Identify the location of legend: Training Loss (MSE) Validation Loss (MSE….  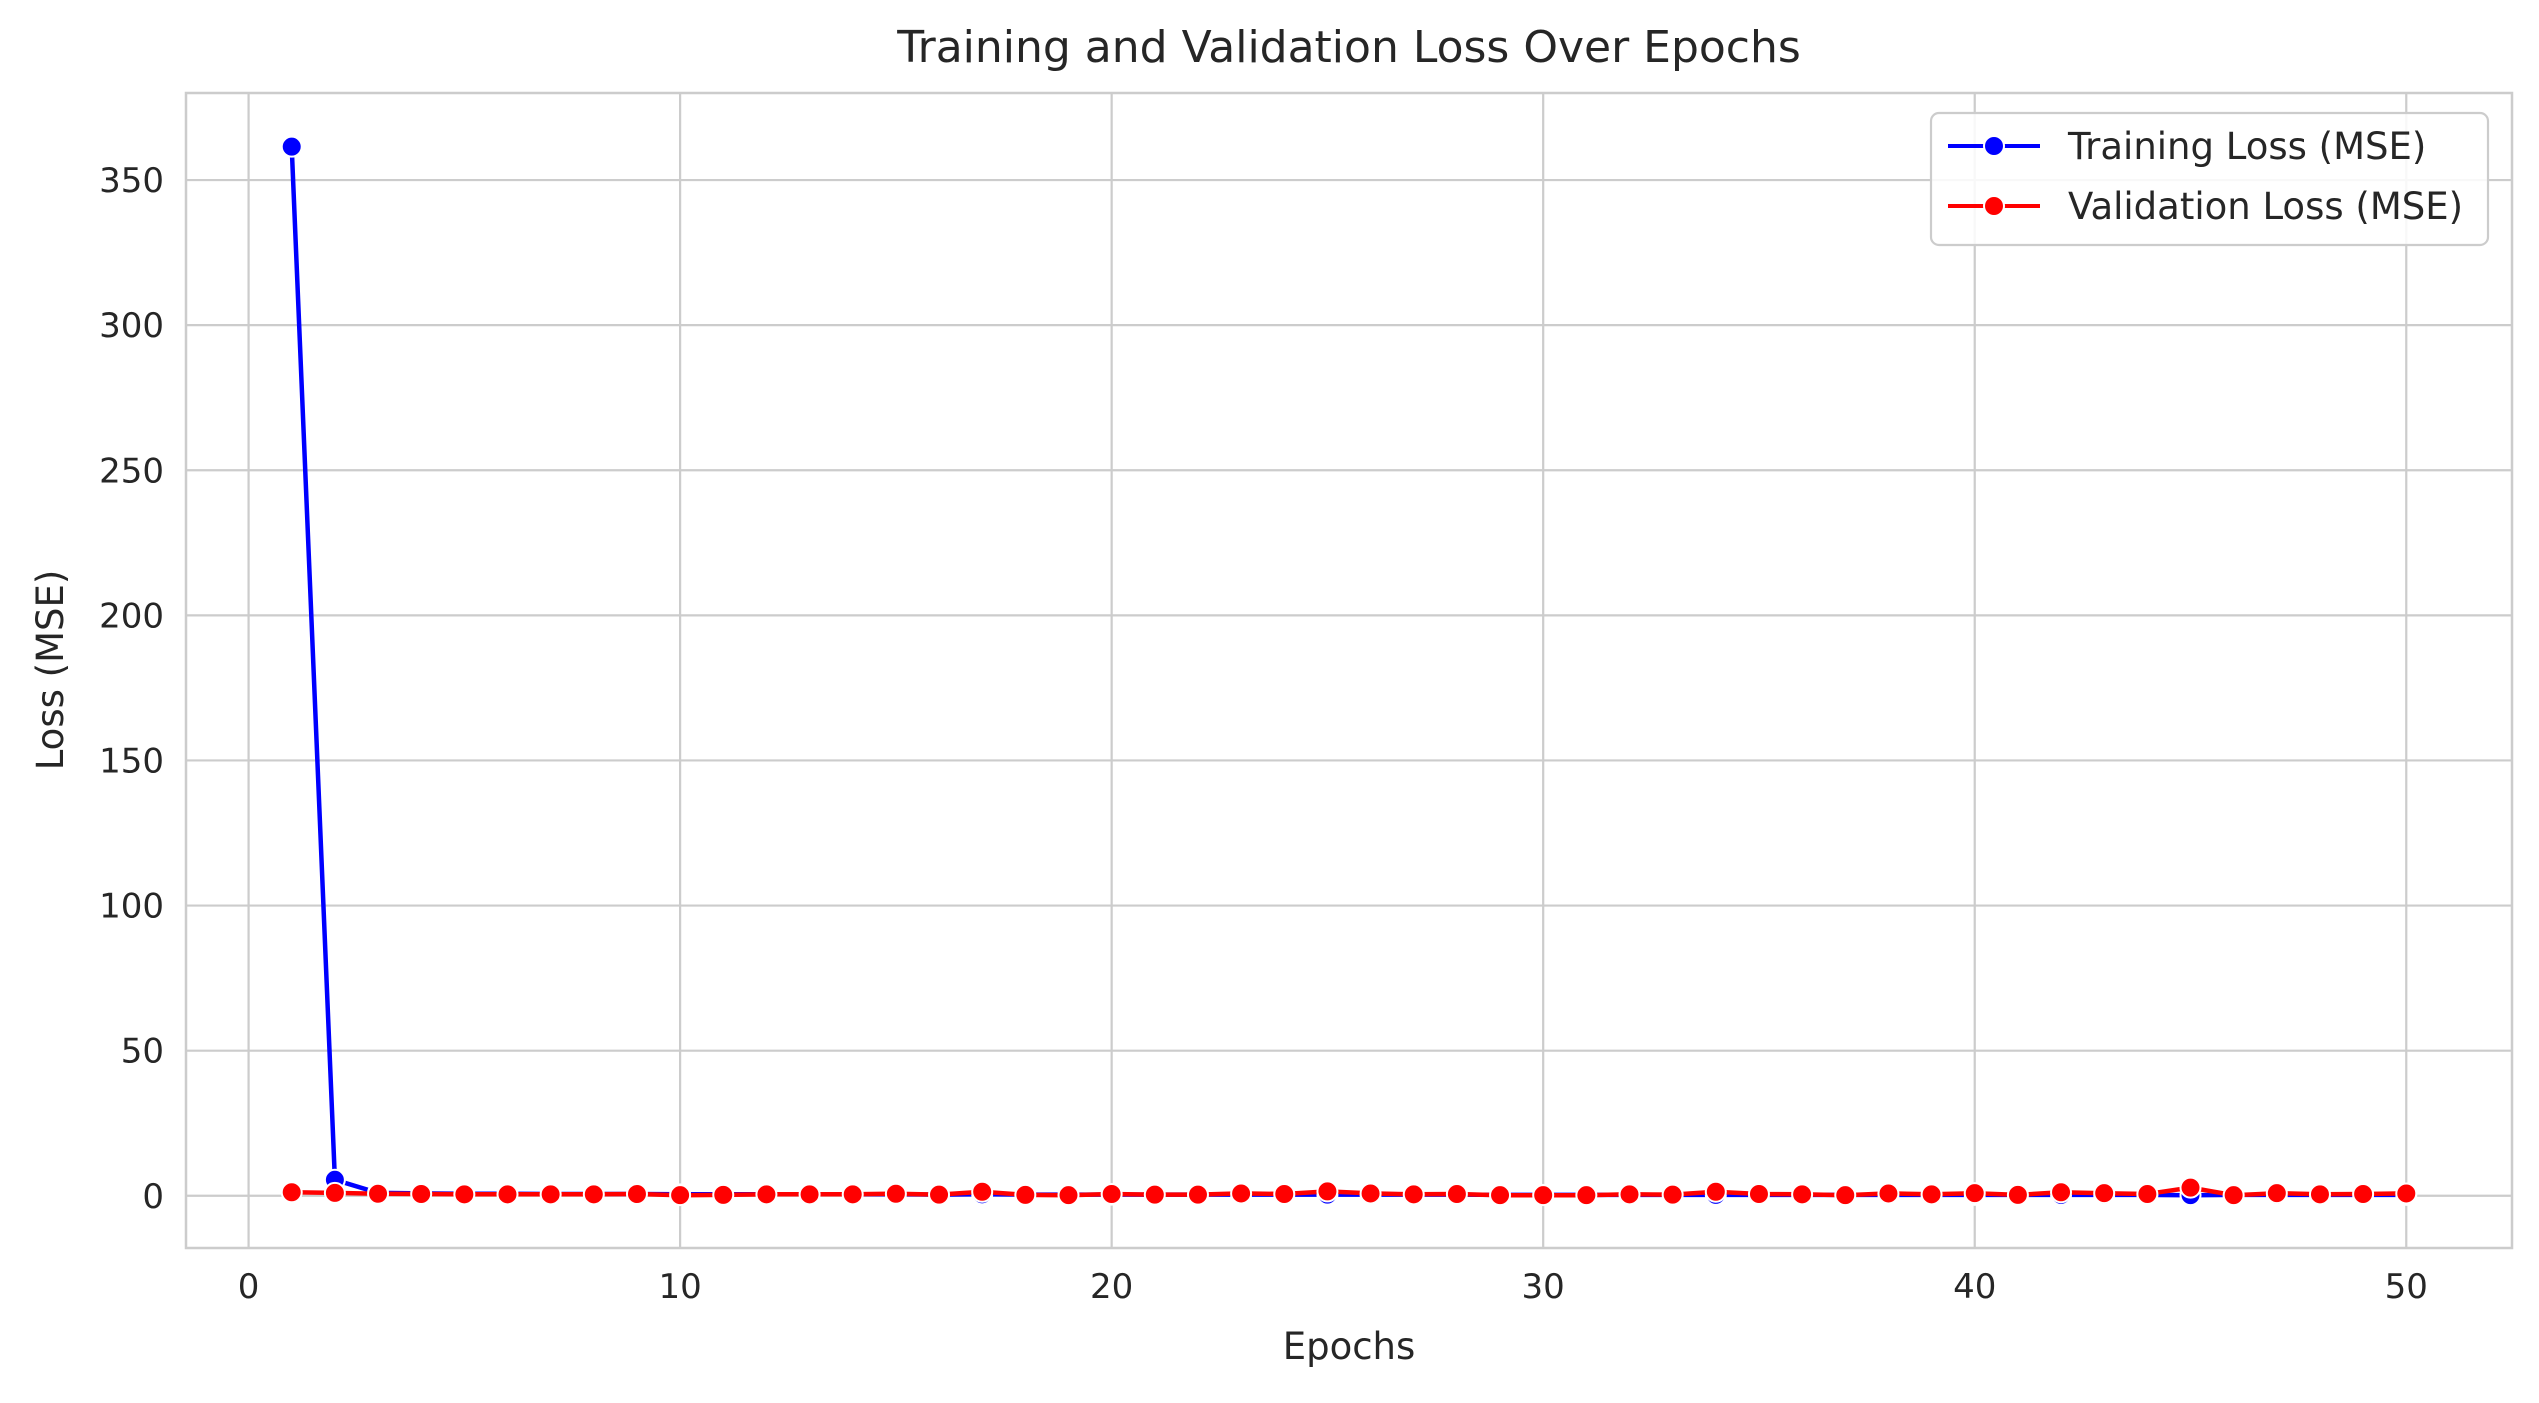
(2209, 179).